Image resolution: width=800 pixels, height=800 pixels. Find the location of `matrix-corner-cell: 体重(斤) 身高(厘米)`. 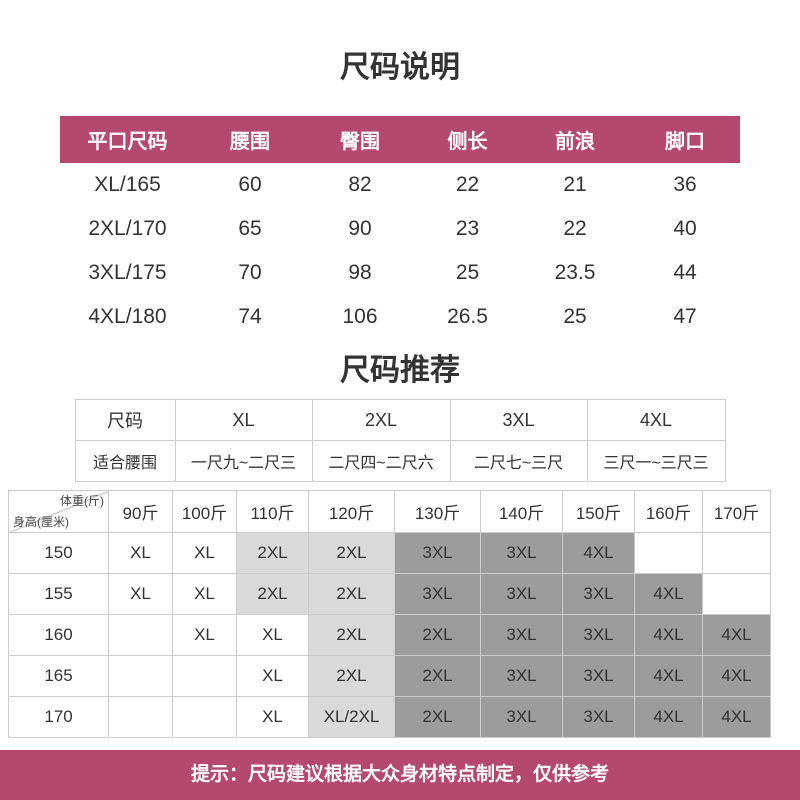

matrix-corner-cell: 体重(斤) 身高(厘米) is located at coordinates (58, 511).